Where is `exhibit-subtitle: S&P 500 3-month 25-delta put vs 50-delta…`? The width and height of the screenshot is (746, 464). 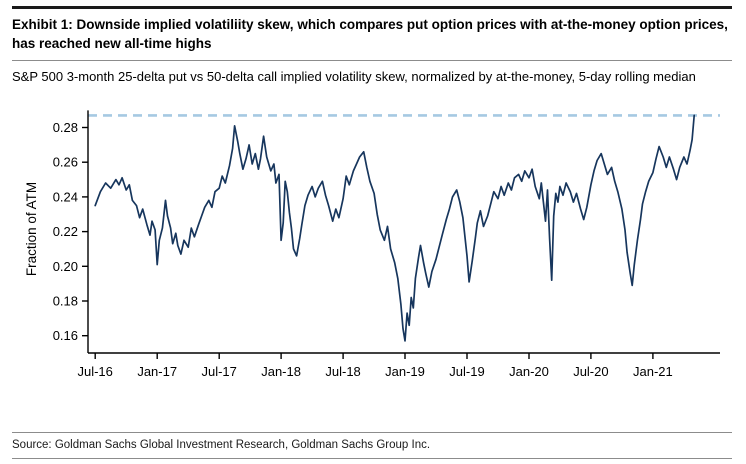 exhibit-subtitle: S&P 500 3-month 25-delta put vs 50-delta… is located at coordinates (354, 76).